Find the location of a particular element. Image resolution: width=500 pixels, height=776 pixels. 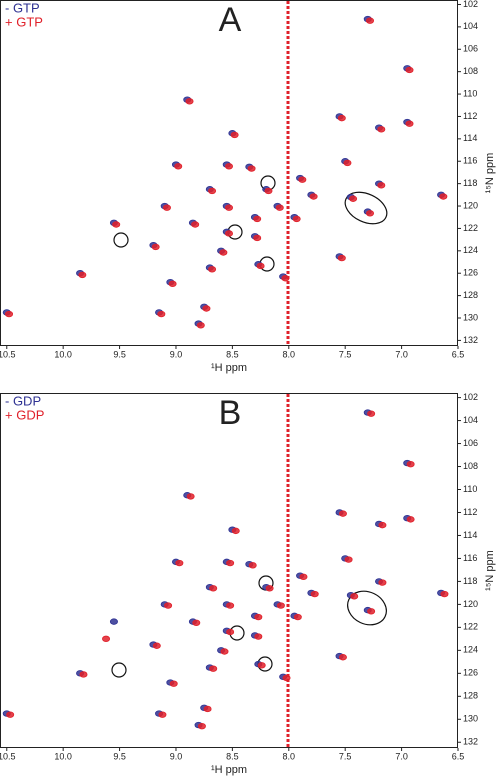

x-tick-label: 8.5 is located at coordinates (232, 756).